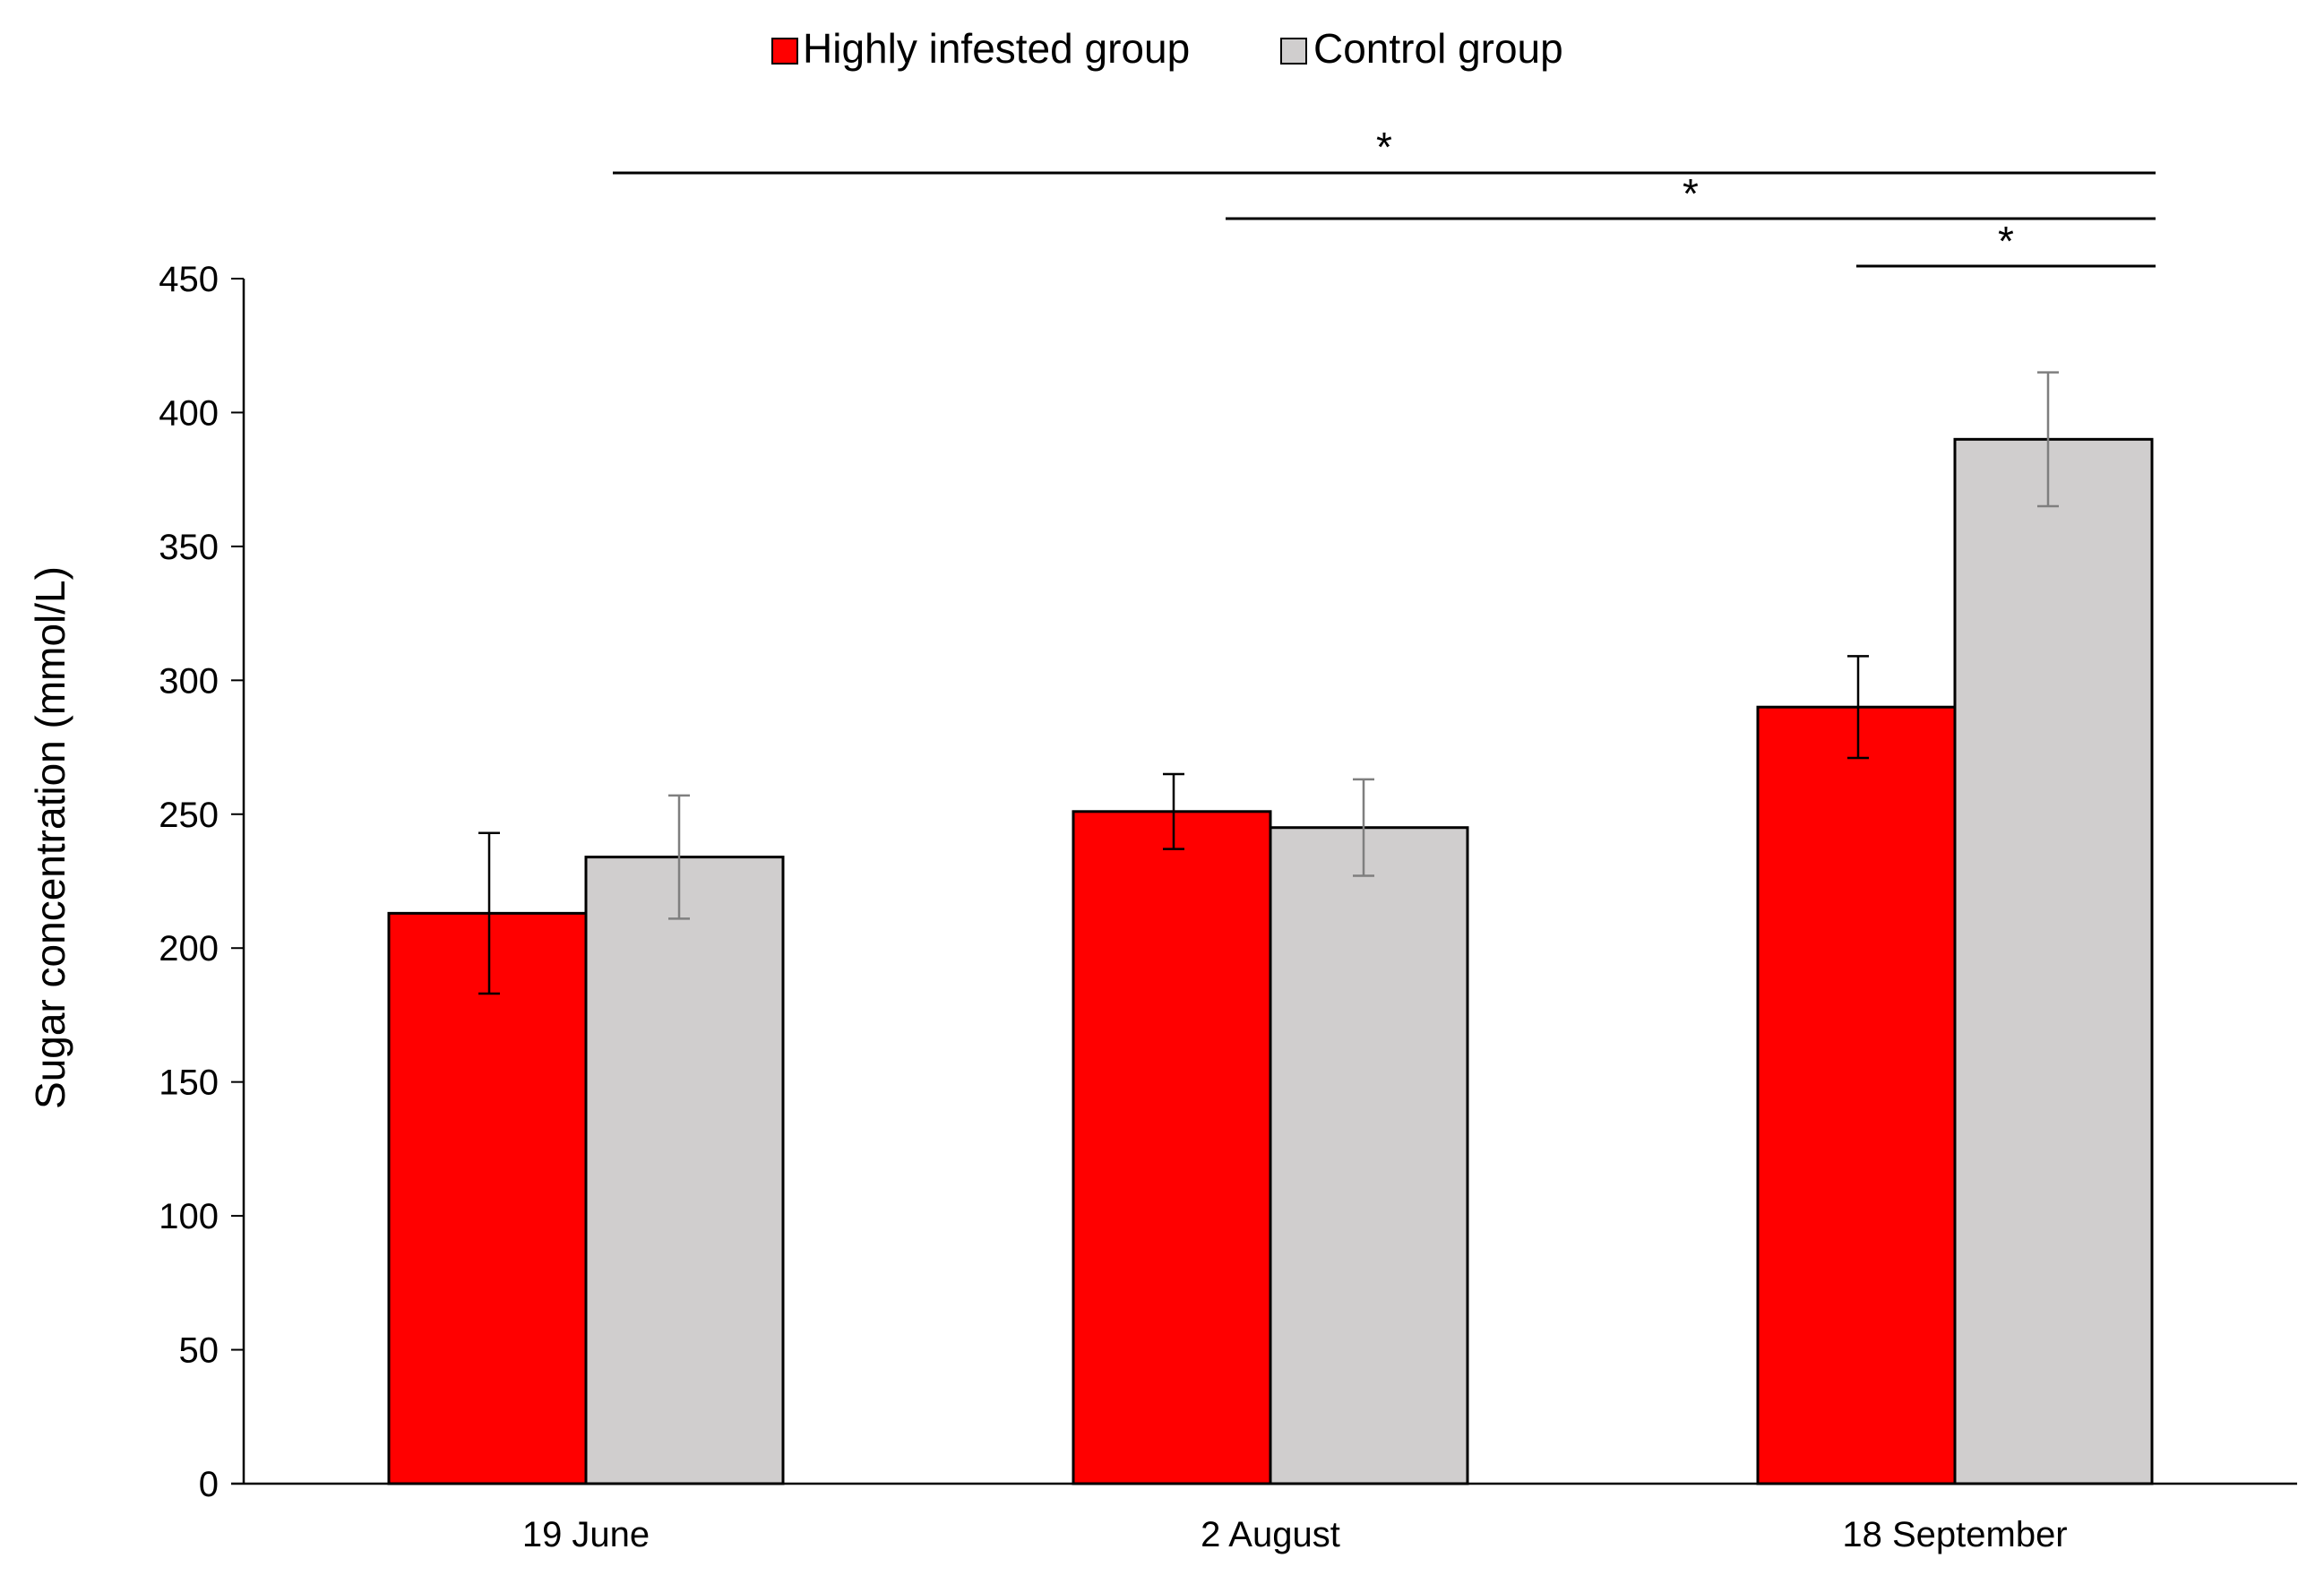 The height and width of the screenshot is (1584, 2324). What do you see at coordinates (784, 51) in the screenshot?
I see `legend-swatch-highly-infested` at bounding box center [784, 51].